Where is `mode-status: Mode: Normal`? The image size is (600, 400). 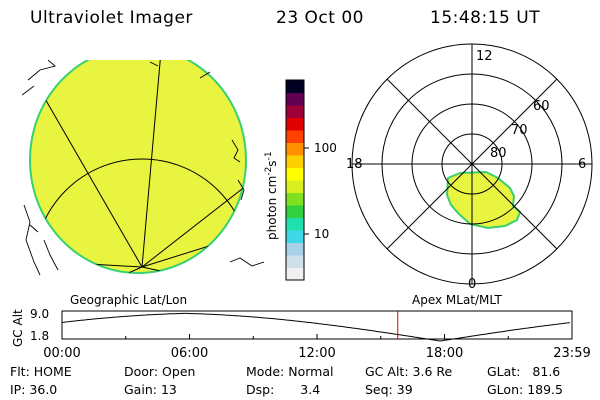 mode-status: Mode: Normal is located at coordinates (290, 371).